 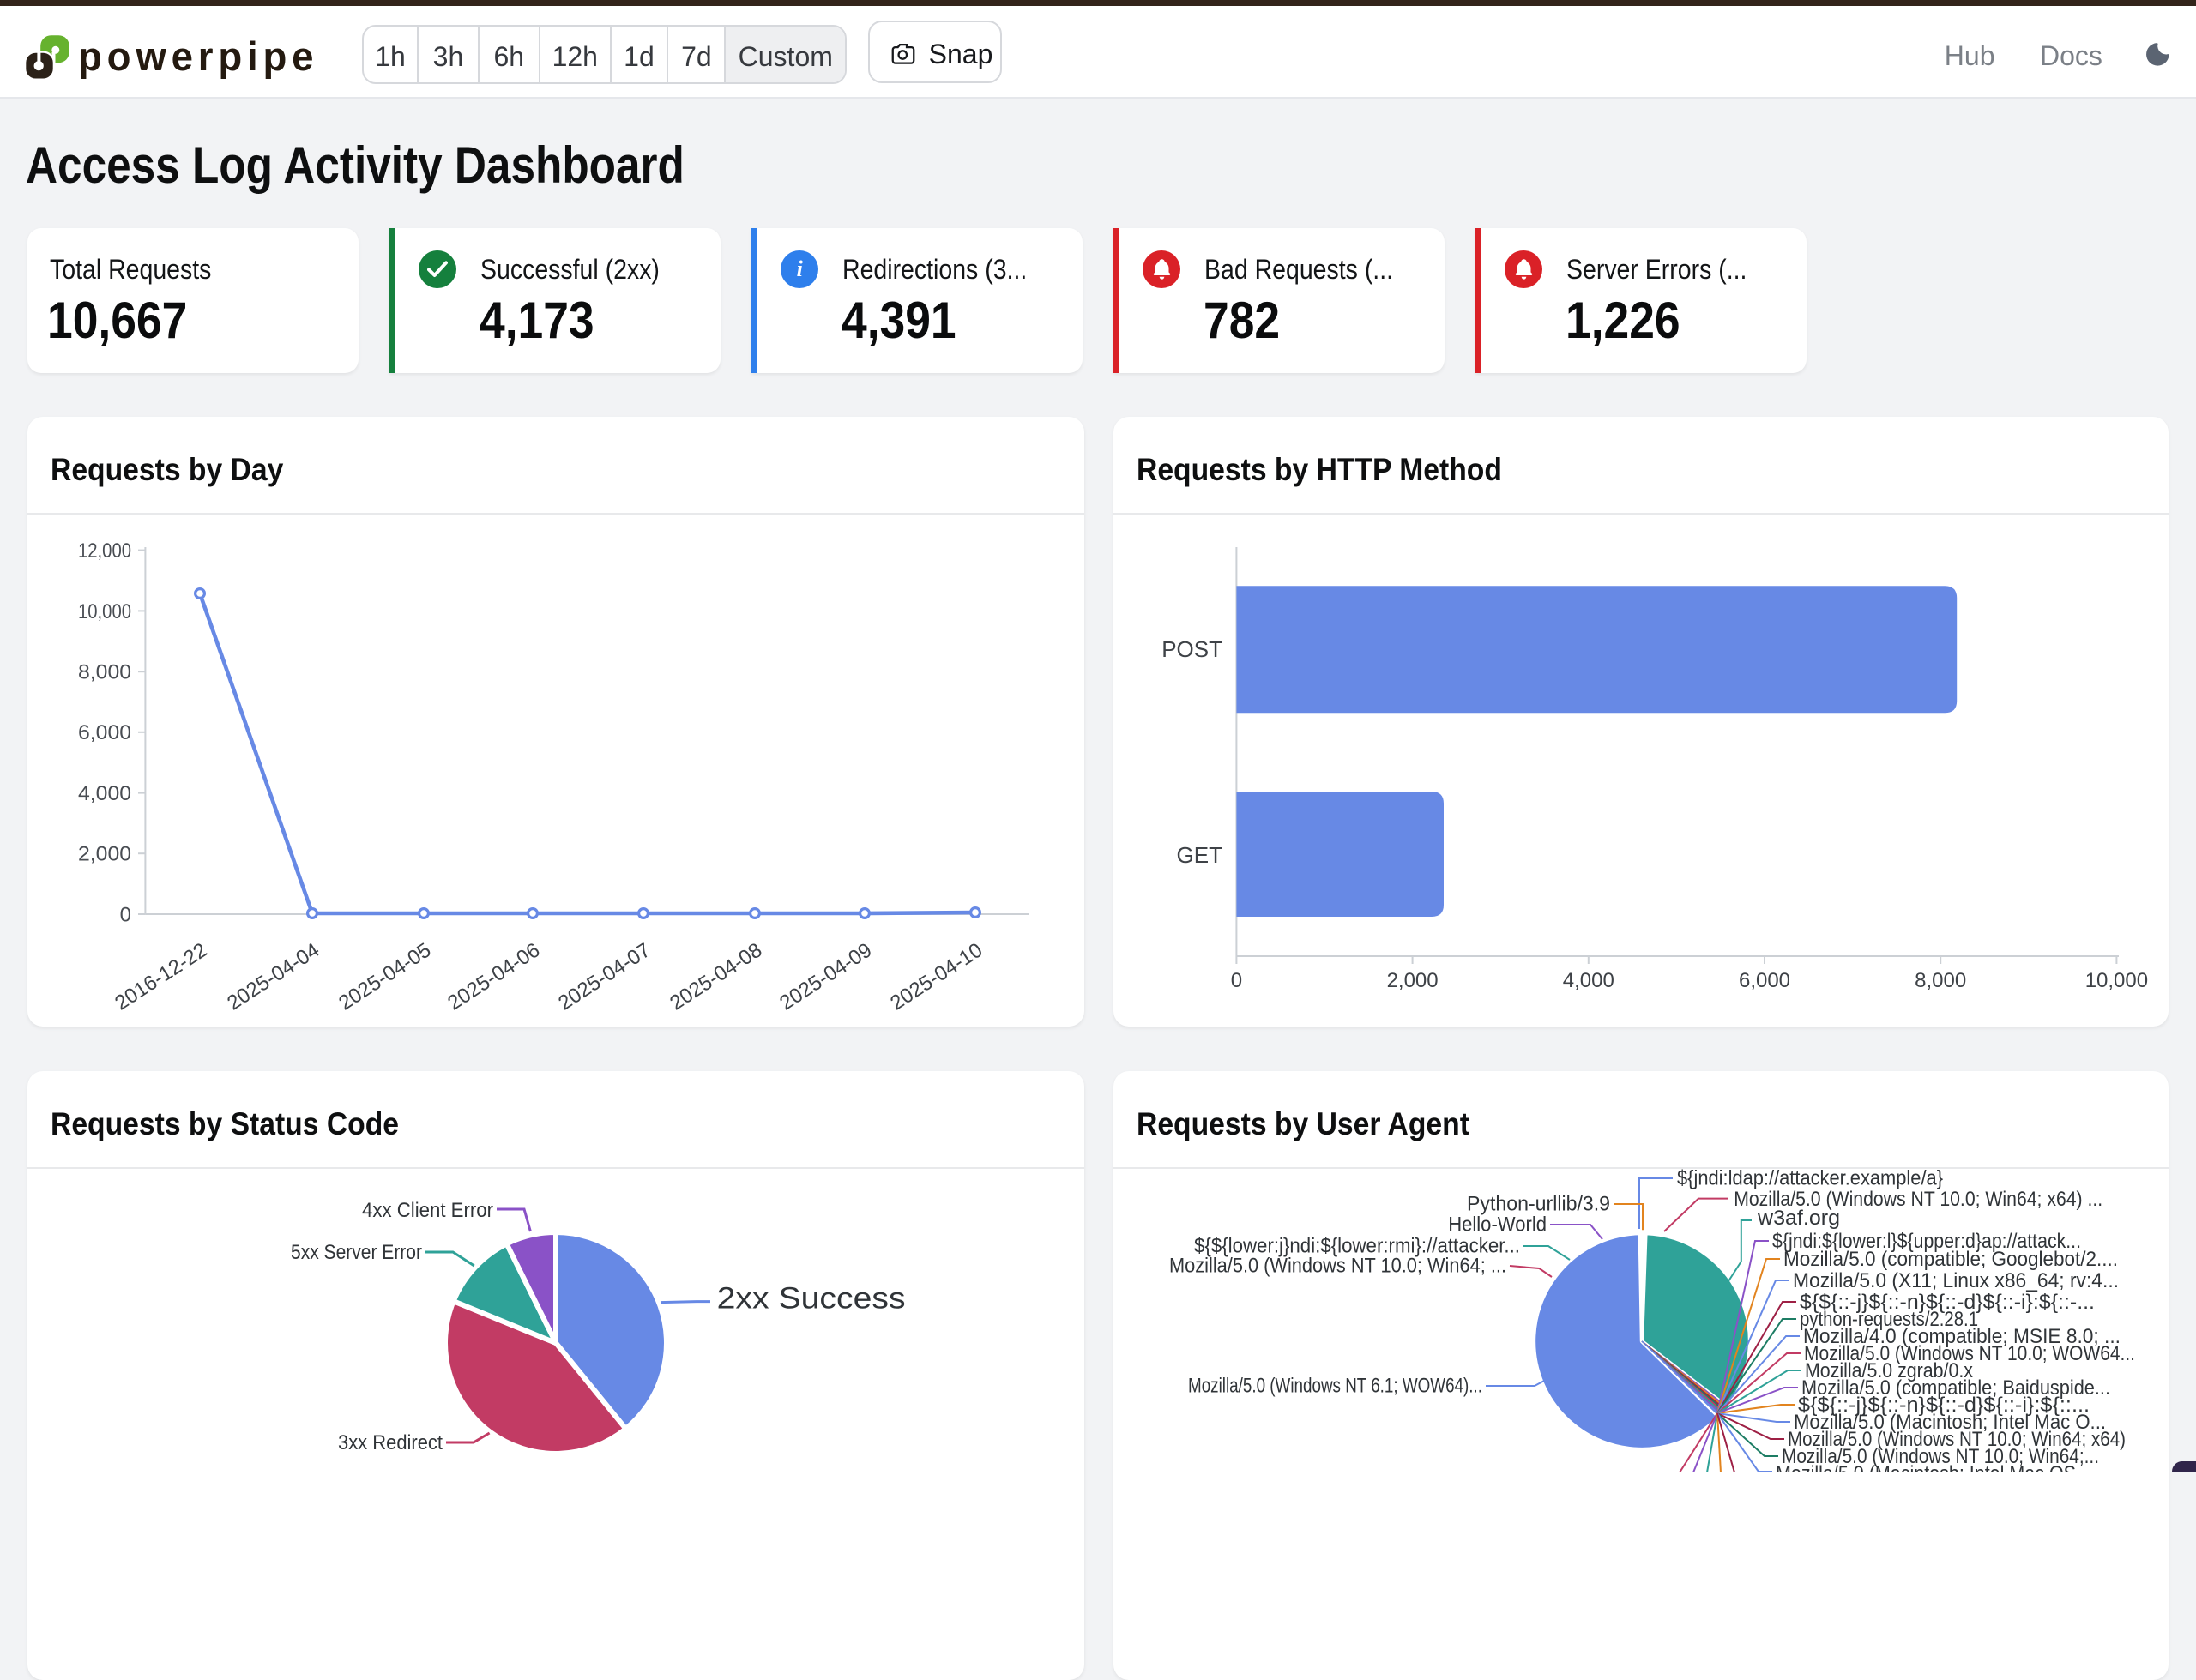 What do you see at coordinates (936, 976) in the screenshot?
I see `svg-text: 2025-04-10` at bounding box center [936, 976].